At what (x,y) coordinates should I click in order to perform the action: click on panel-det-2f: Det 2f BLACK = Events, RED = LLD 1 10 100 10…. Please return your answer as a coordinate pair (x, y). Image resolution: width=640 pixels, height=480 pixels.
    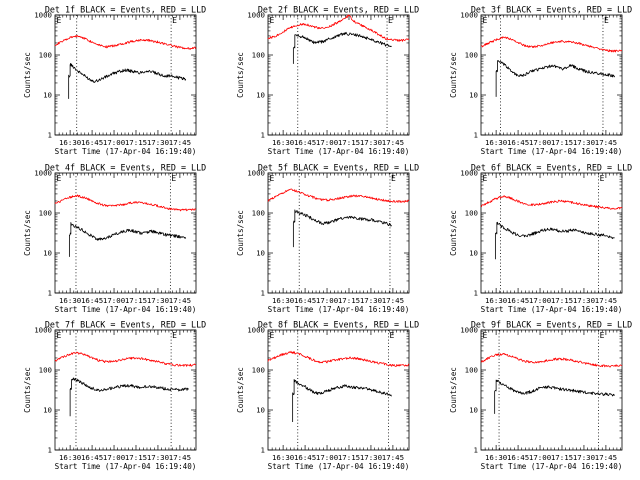
    Looking at the image, I should click on (327, 81).